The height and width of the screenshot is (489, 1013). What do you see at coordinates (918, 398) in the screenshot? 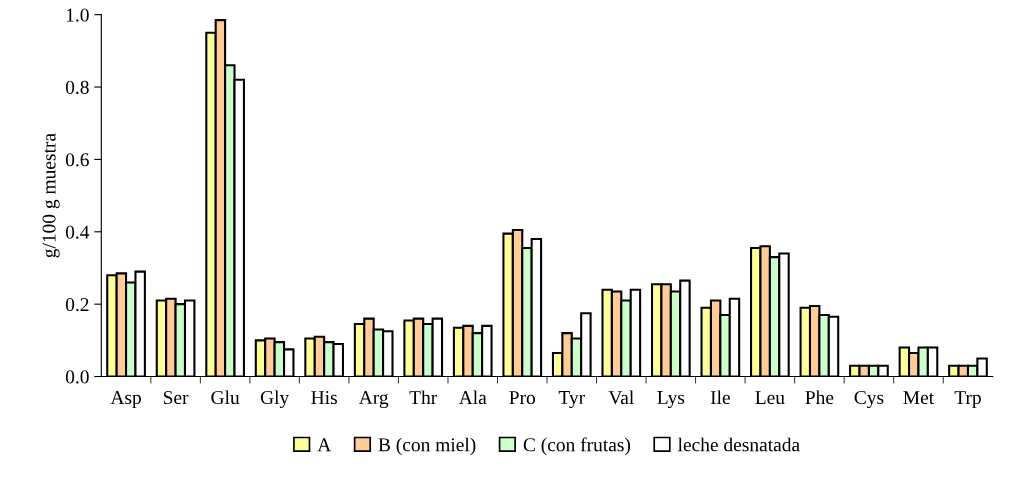
I see `x-tick-label: Met` at bounding box center [918, 398].